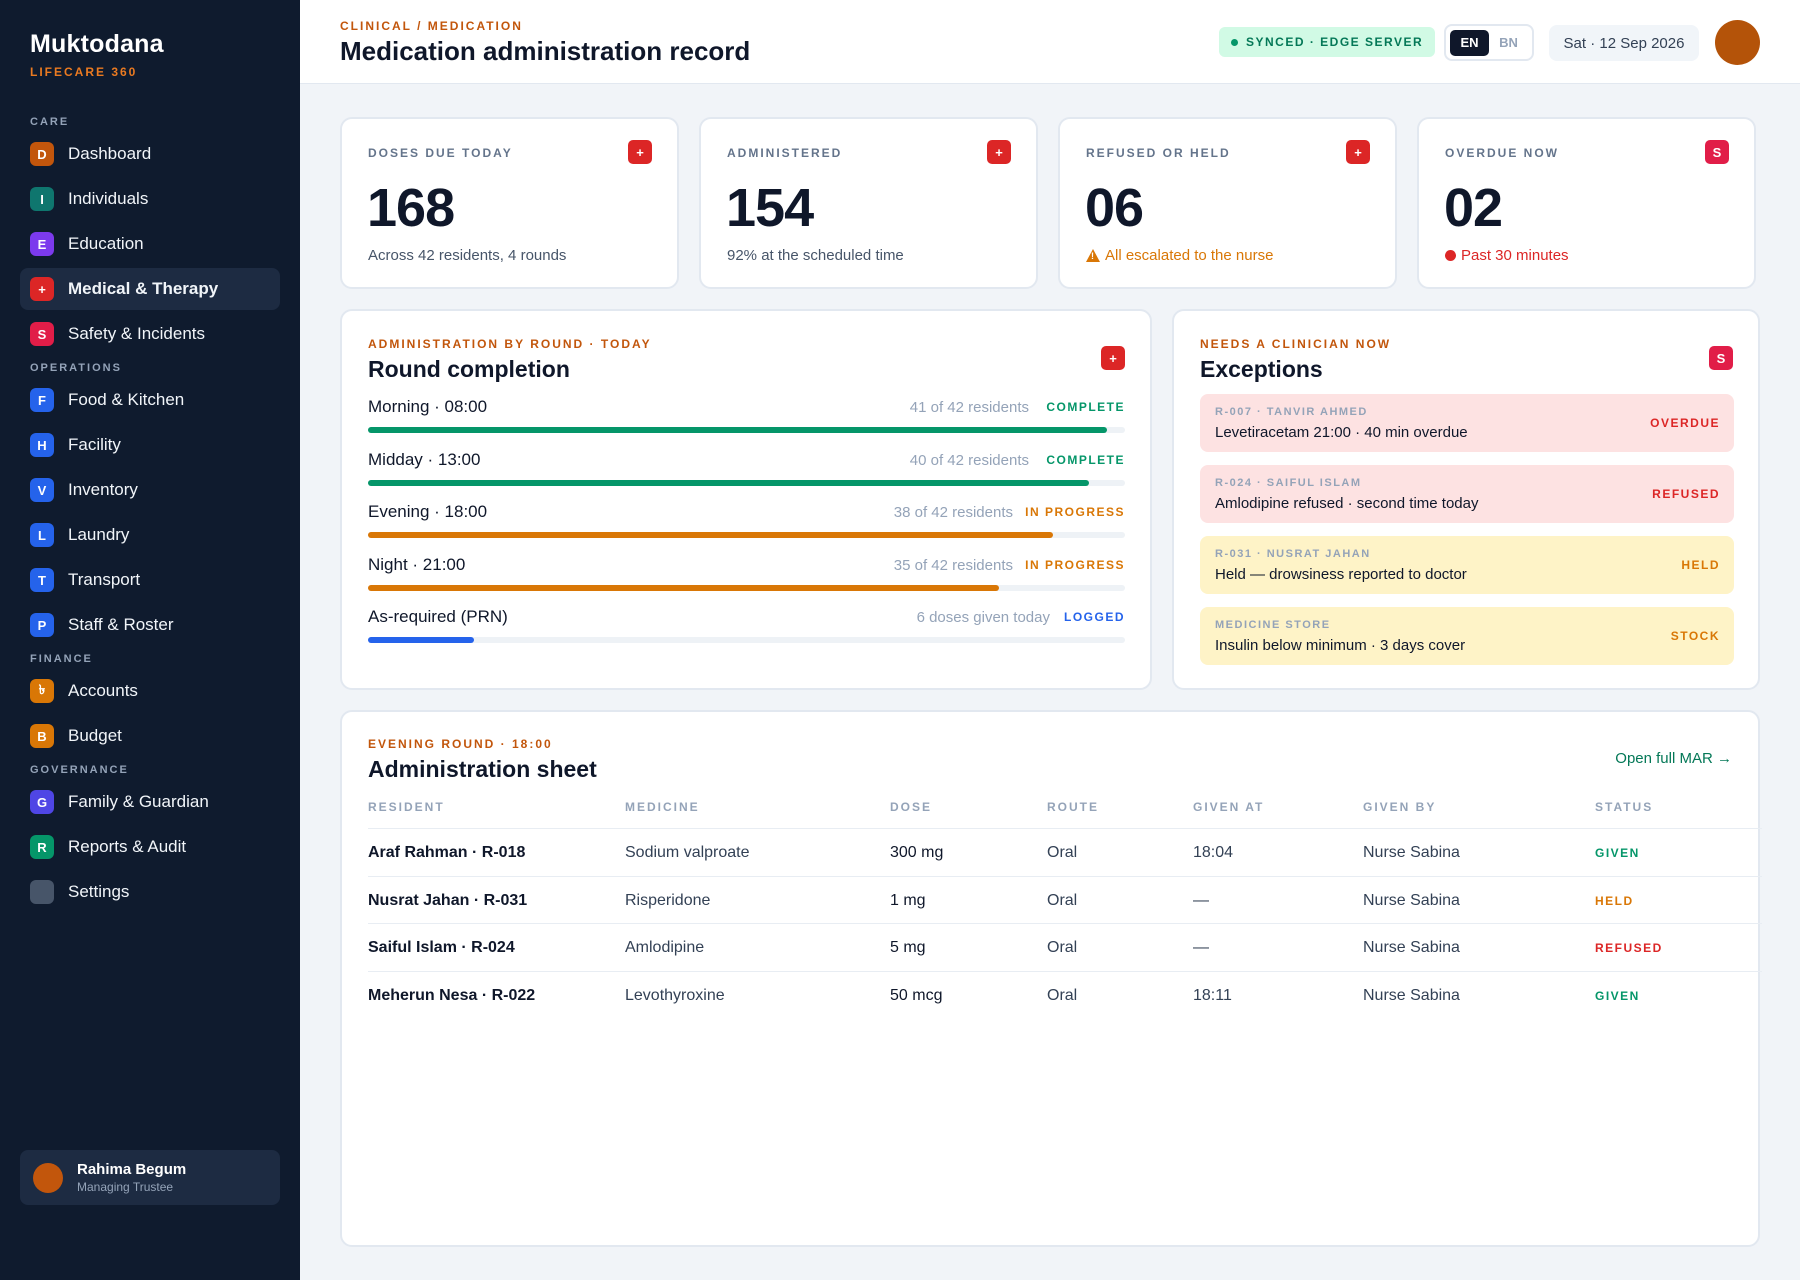 This screenshot has width=1800, height=1280. Describe the element at coordinates (406, 807) in the screenshot. I see `table-header-0: RESIDENT` at that location.